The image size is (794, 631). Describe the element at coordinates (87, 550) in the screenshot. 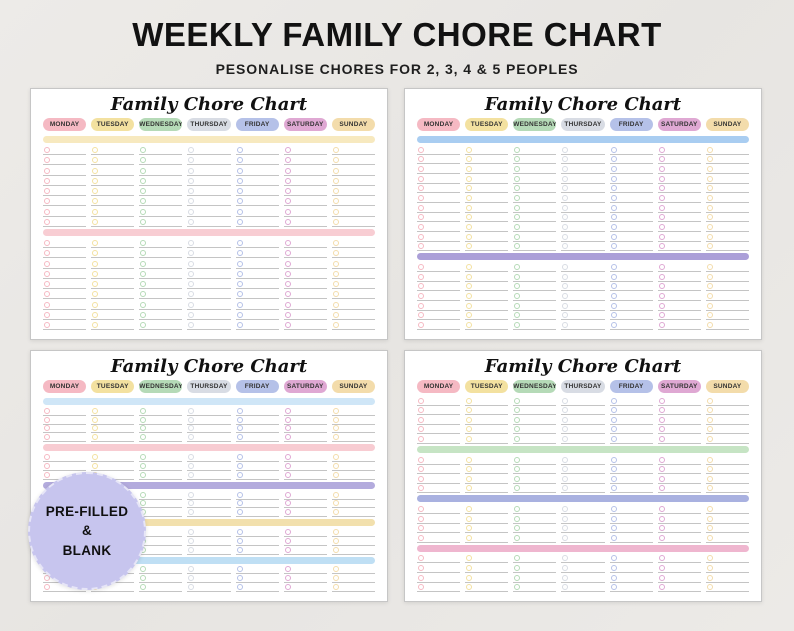

I see `badge-line-3: BLANK` at that location.